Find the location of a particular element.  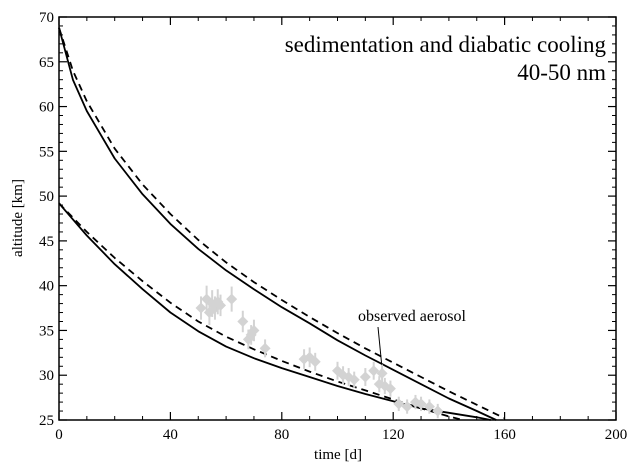

x-tick-label: 80 is located at coordinates (281, 435).